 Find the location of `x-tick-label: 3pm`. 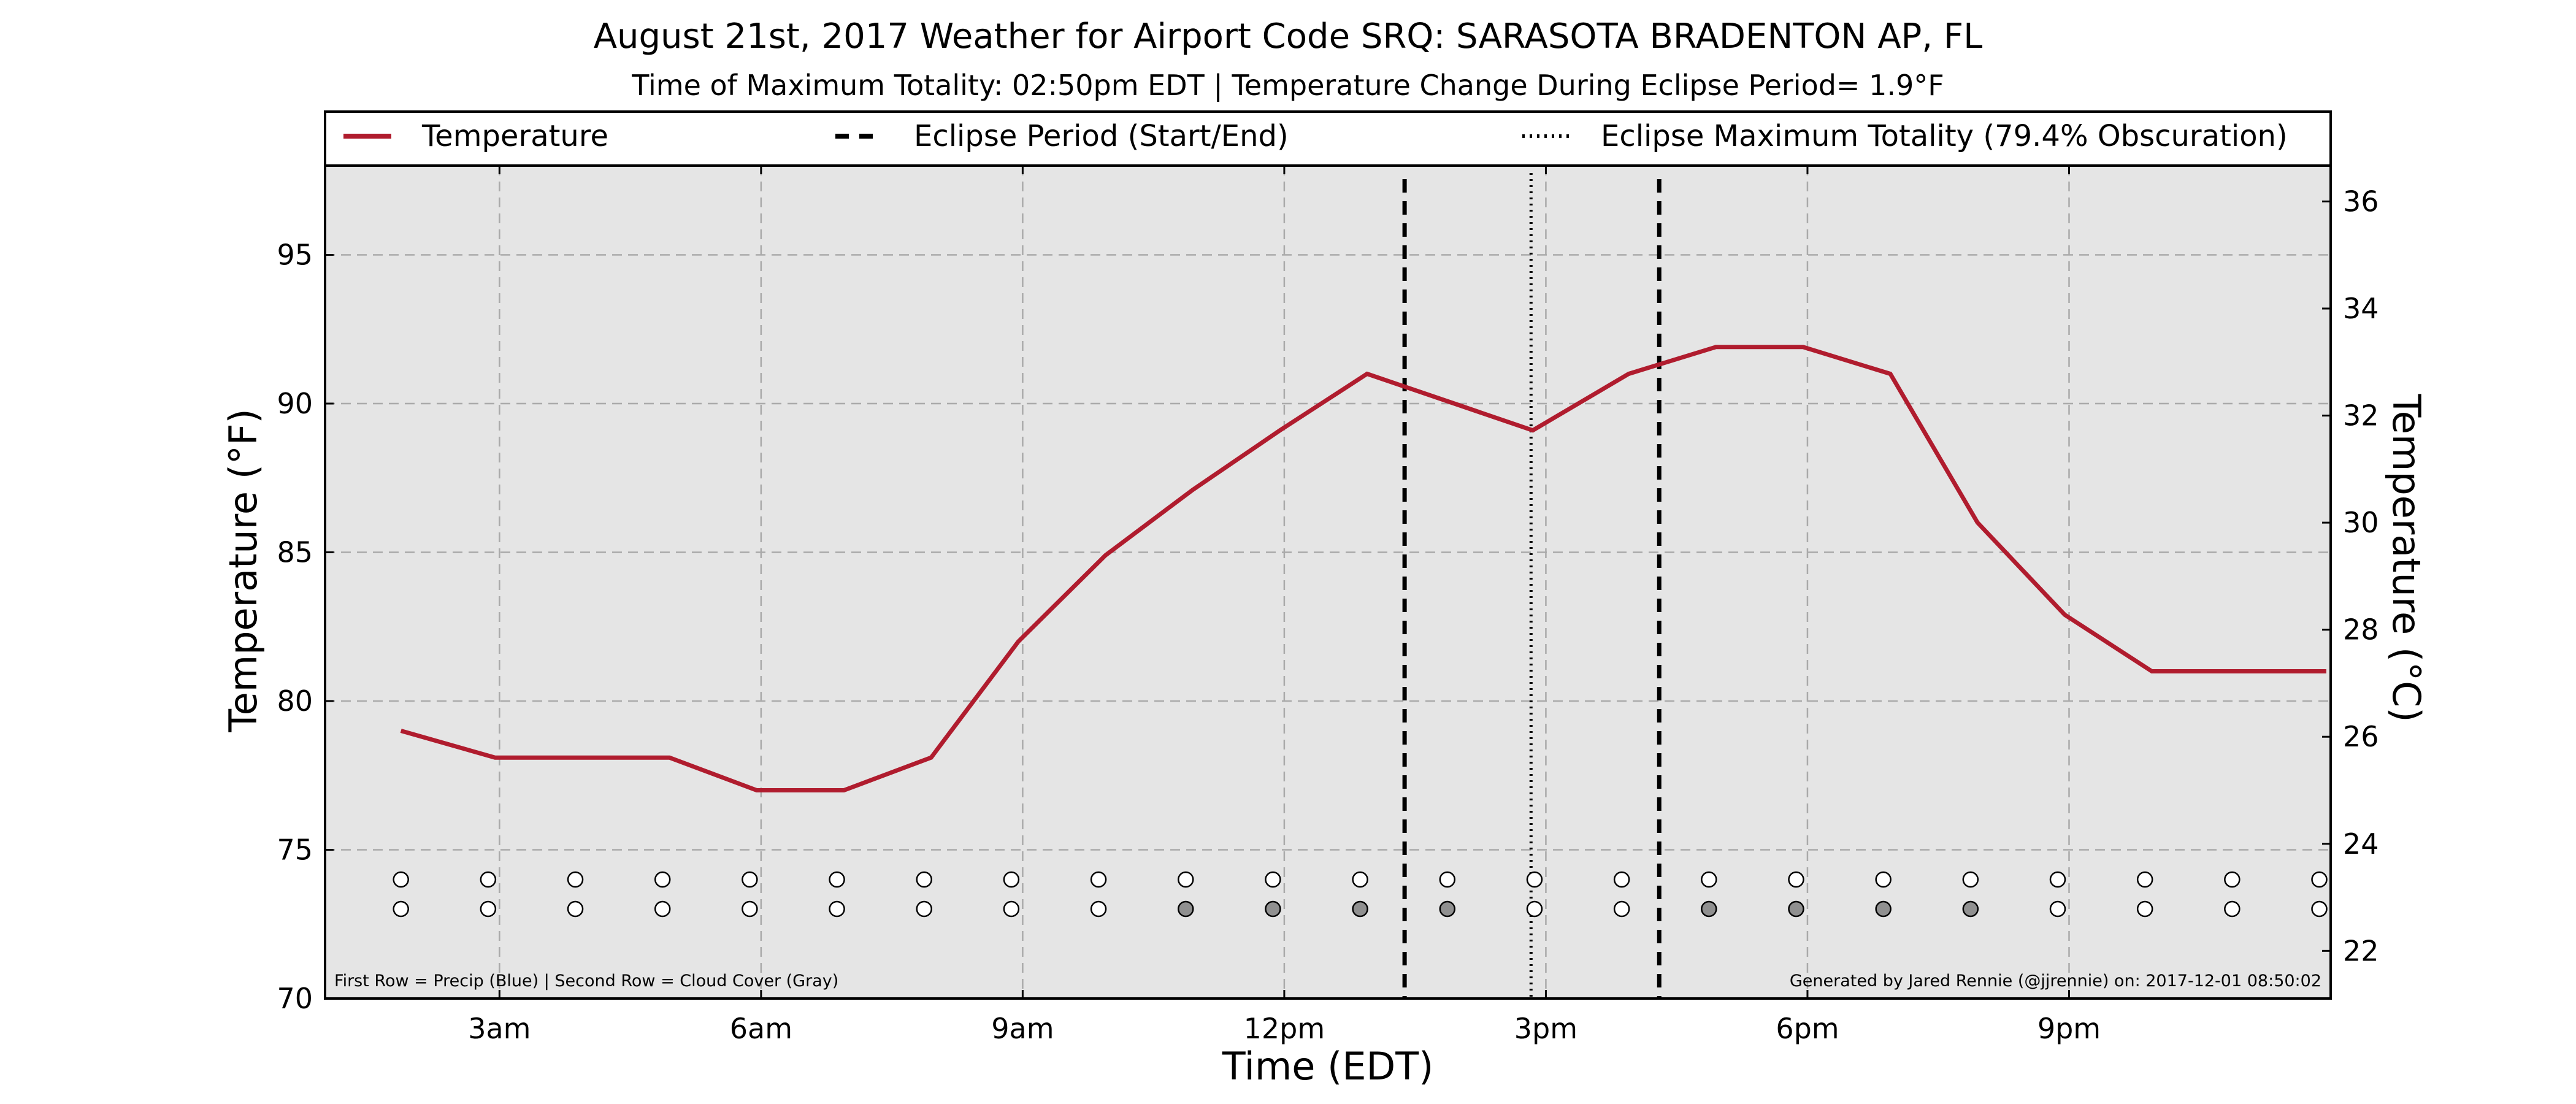

x-tick-label: 3pm is located at coordinates (1545, 1028).